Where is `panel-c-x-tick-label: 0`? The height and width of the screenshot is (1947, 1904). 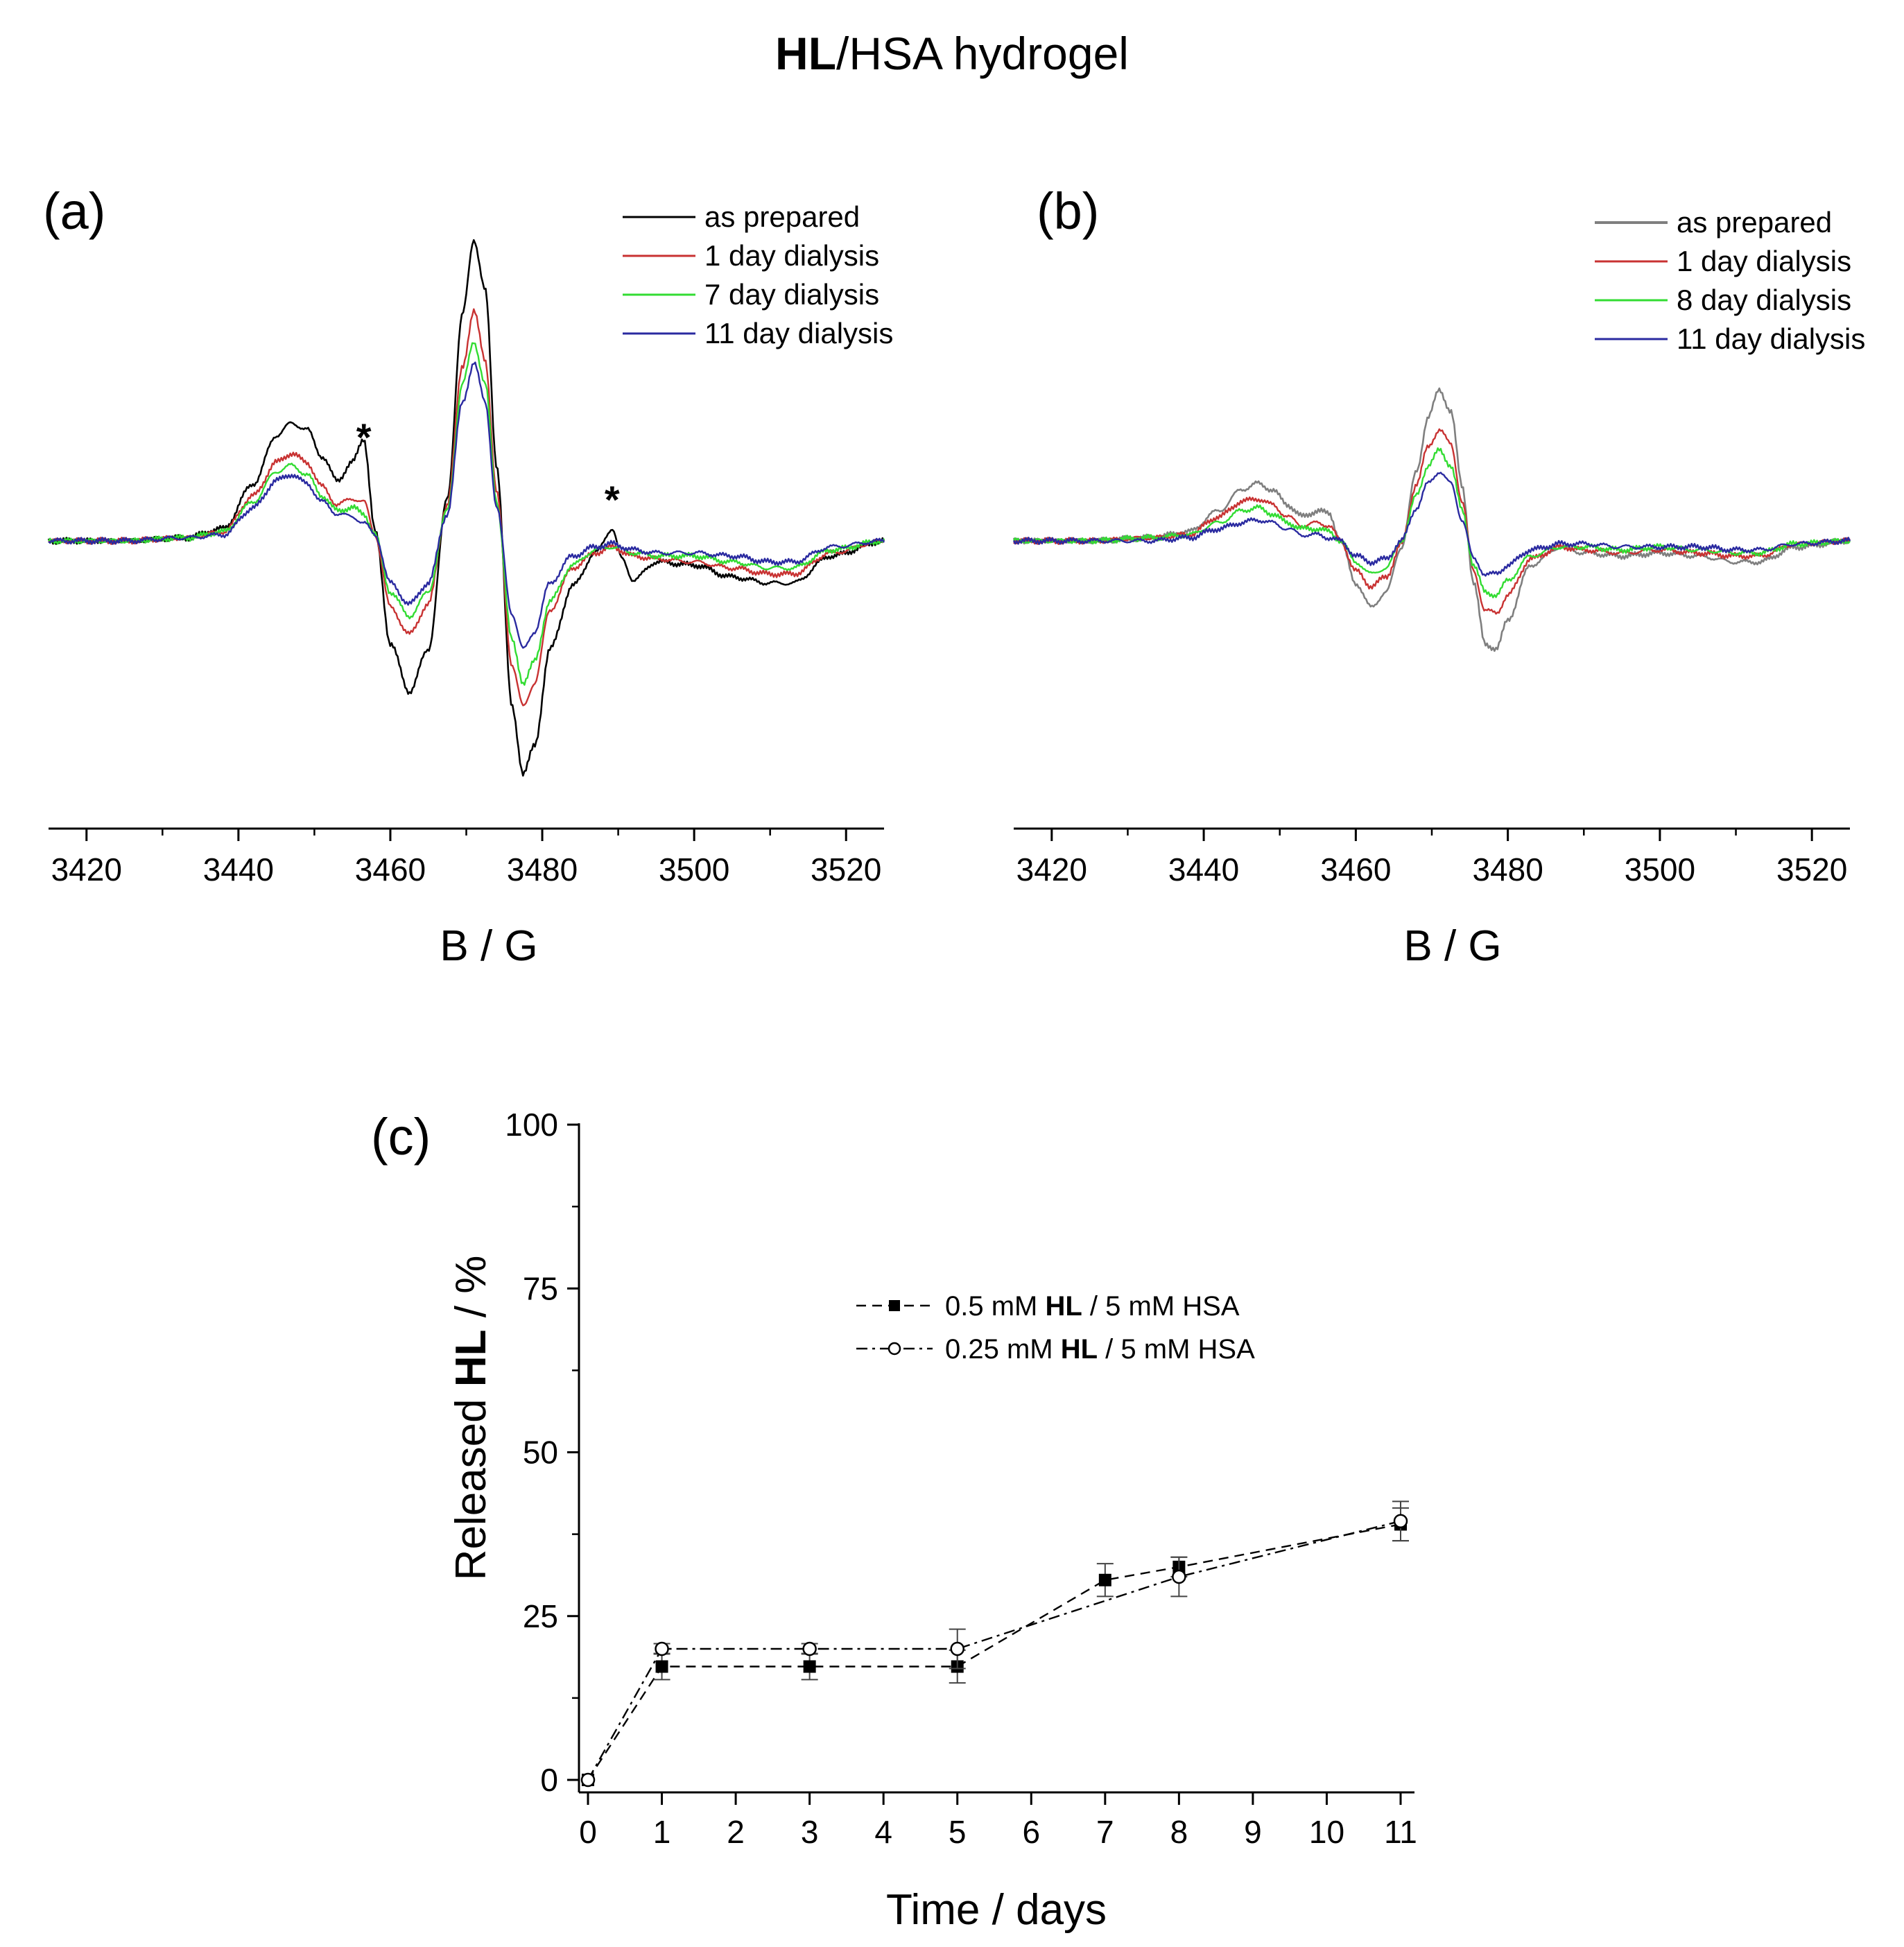
panel-c-x-tick-label: 0 is located at coordinates (588, 1832).